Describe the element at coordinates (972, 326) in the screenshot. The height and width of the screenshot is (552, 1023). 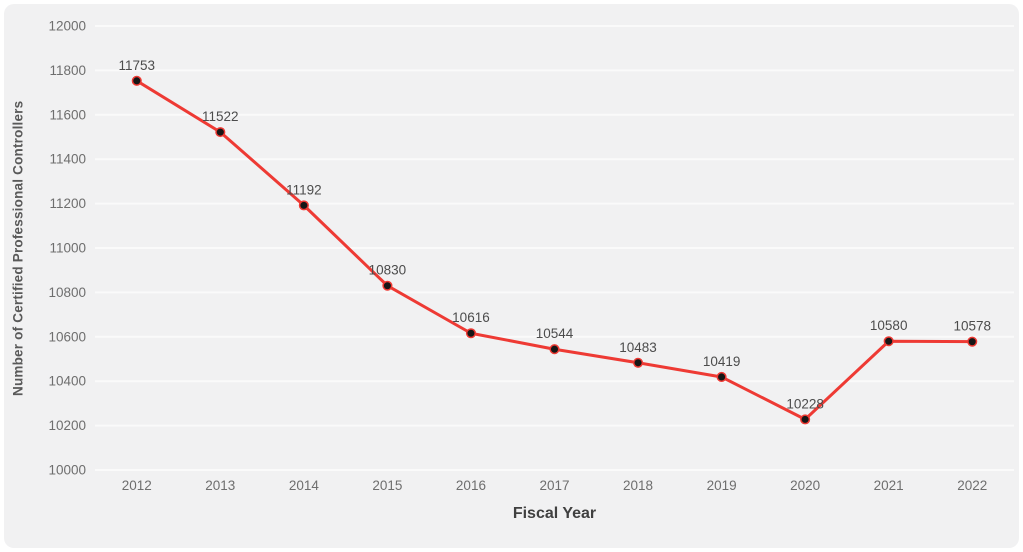
I see `data-label: 10578` at that location.